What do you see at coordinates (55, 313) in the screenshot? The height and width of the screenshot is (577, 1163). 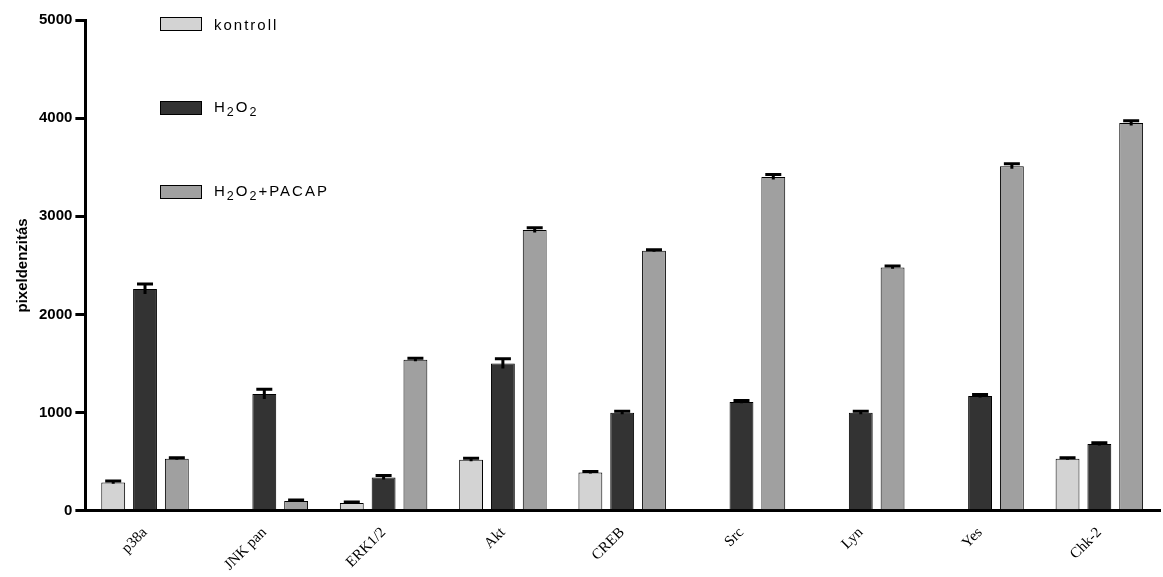 I see `y-tick-label: 2000` at bounding box center [55, 313].